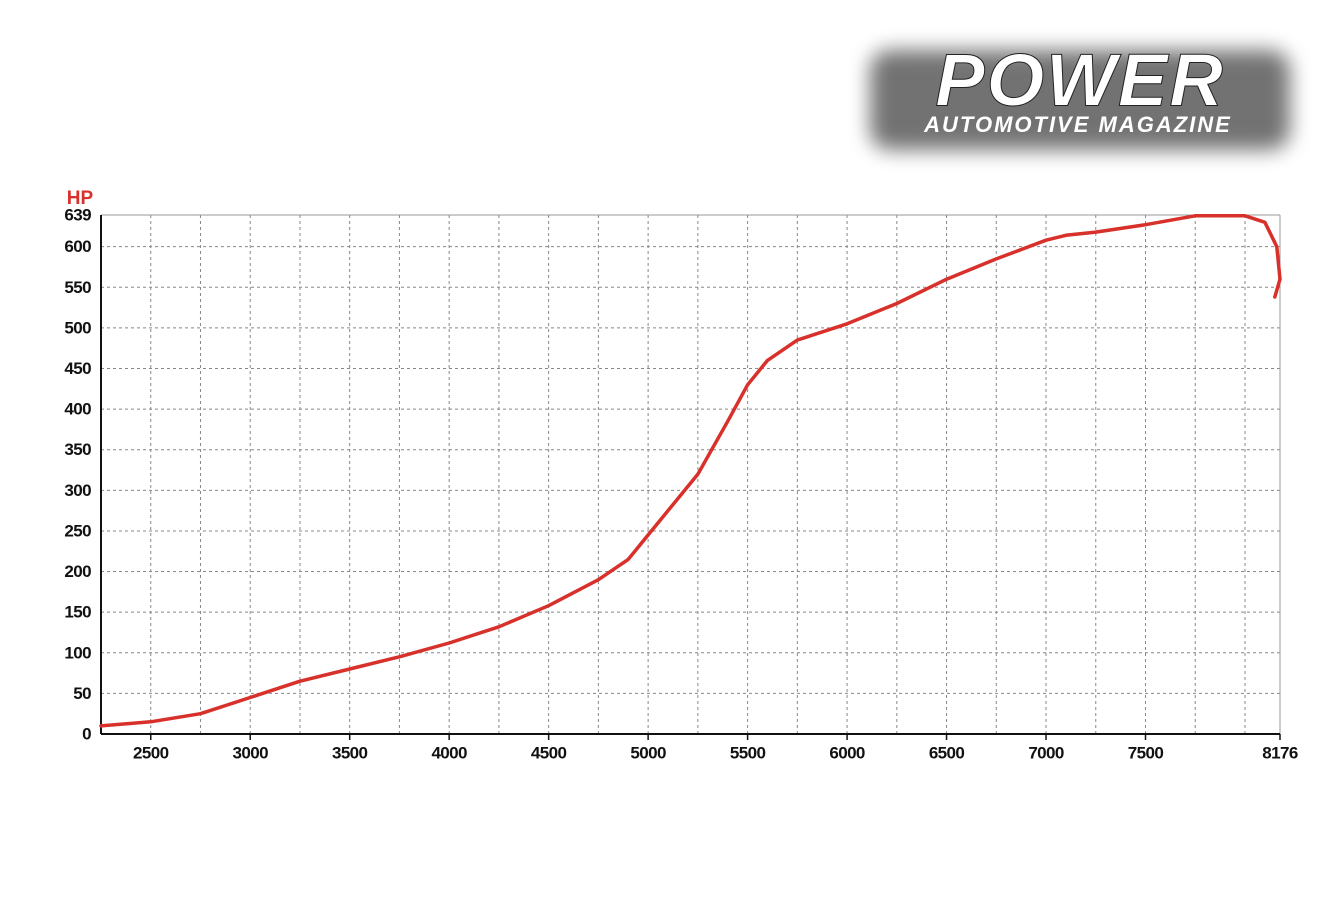  Describe the element at coordinates (77, 214) in the screenshot. I see `y-tick-label: 639` at that location.